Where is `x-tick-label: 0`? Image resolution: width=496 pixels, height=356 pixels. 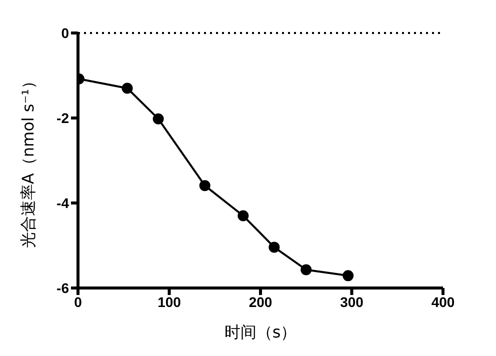 x-tick-label: 0 is located at coordinates (78, 302).